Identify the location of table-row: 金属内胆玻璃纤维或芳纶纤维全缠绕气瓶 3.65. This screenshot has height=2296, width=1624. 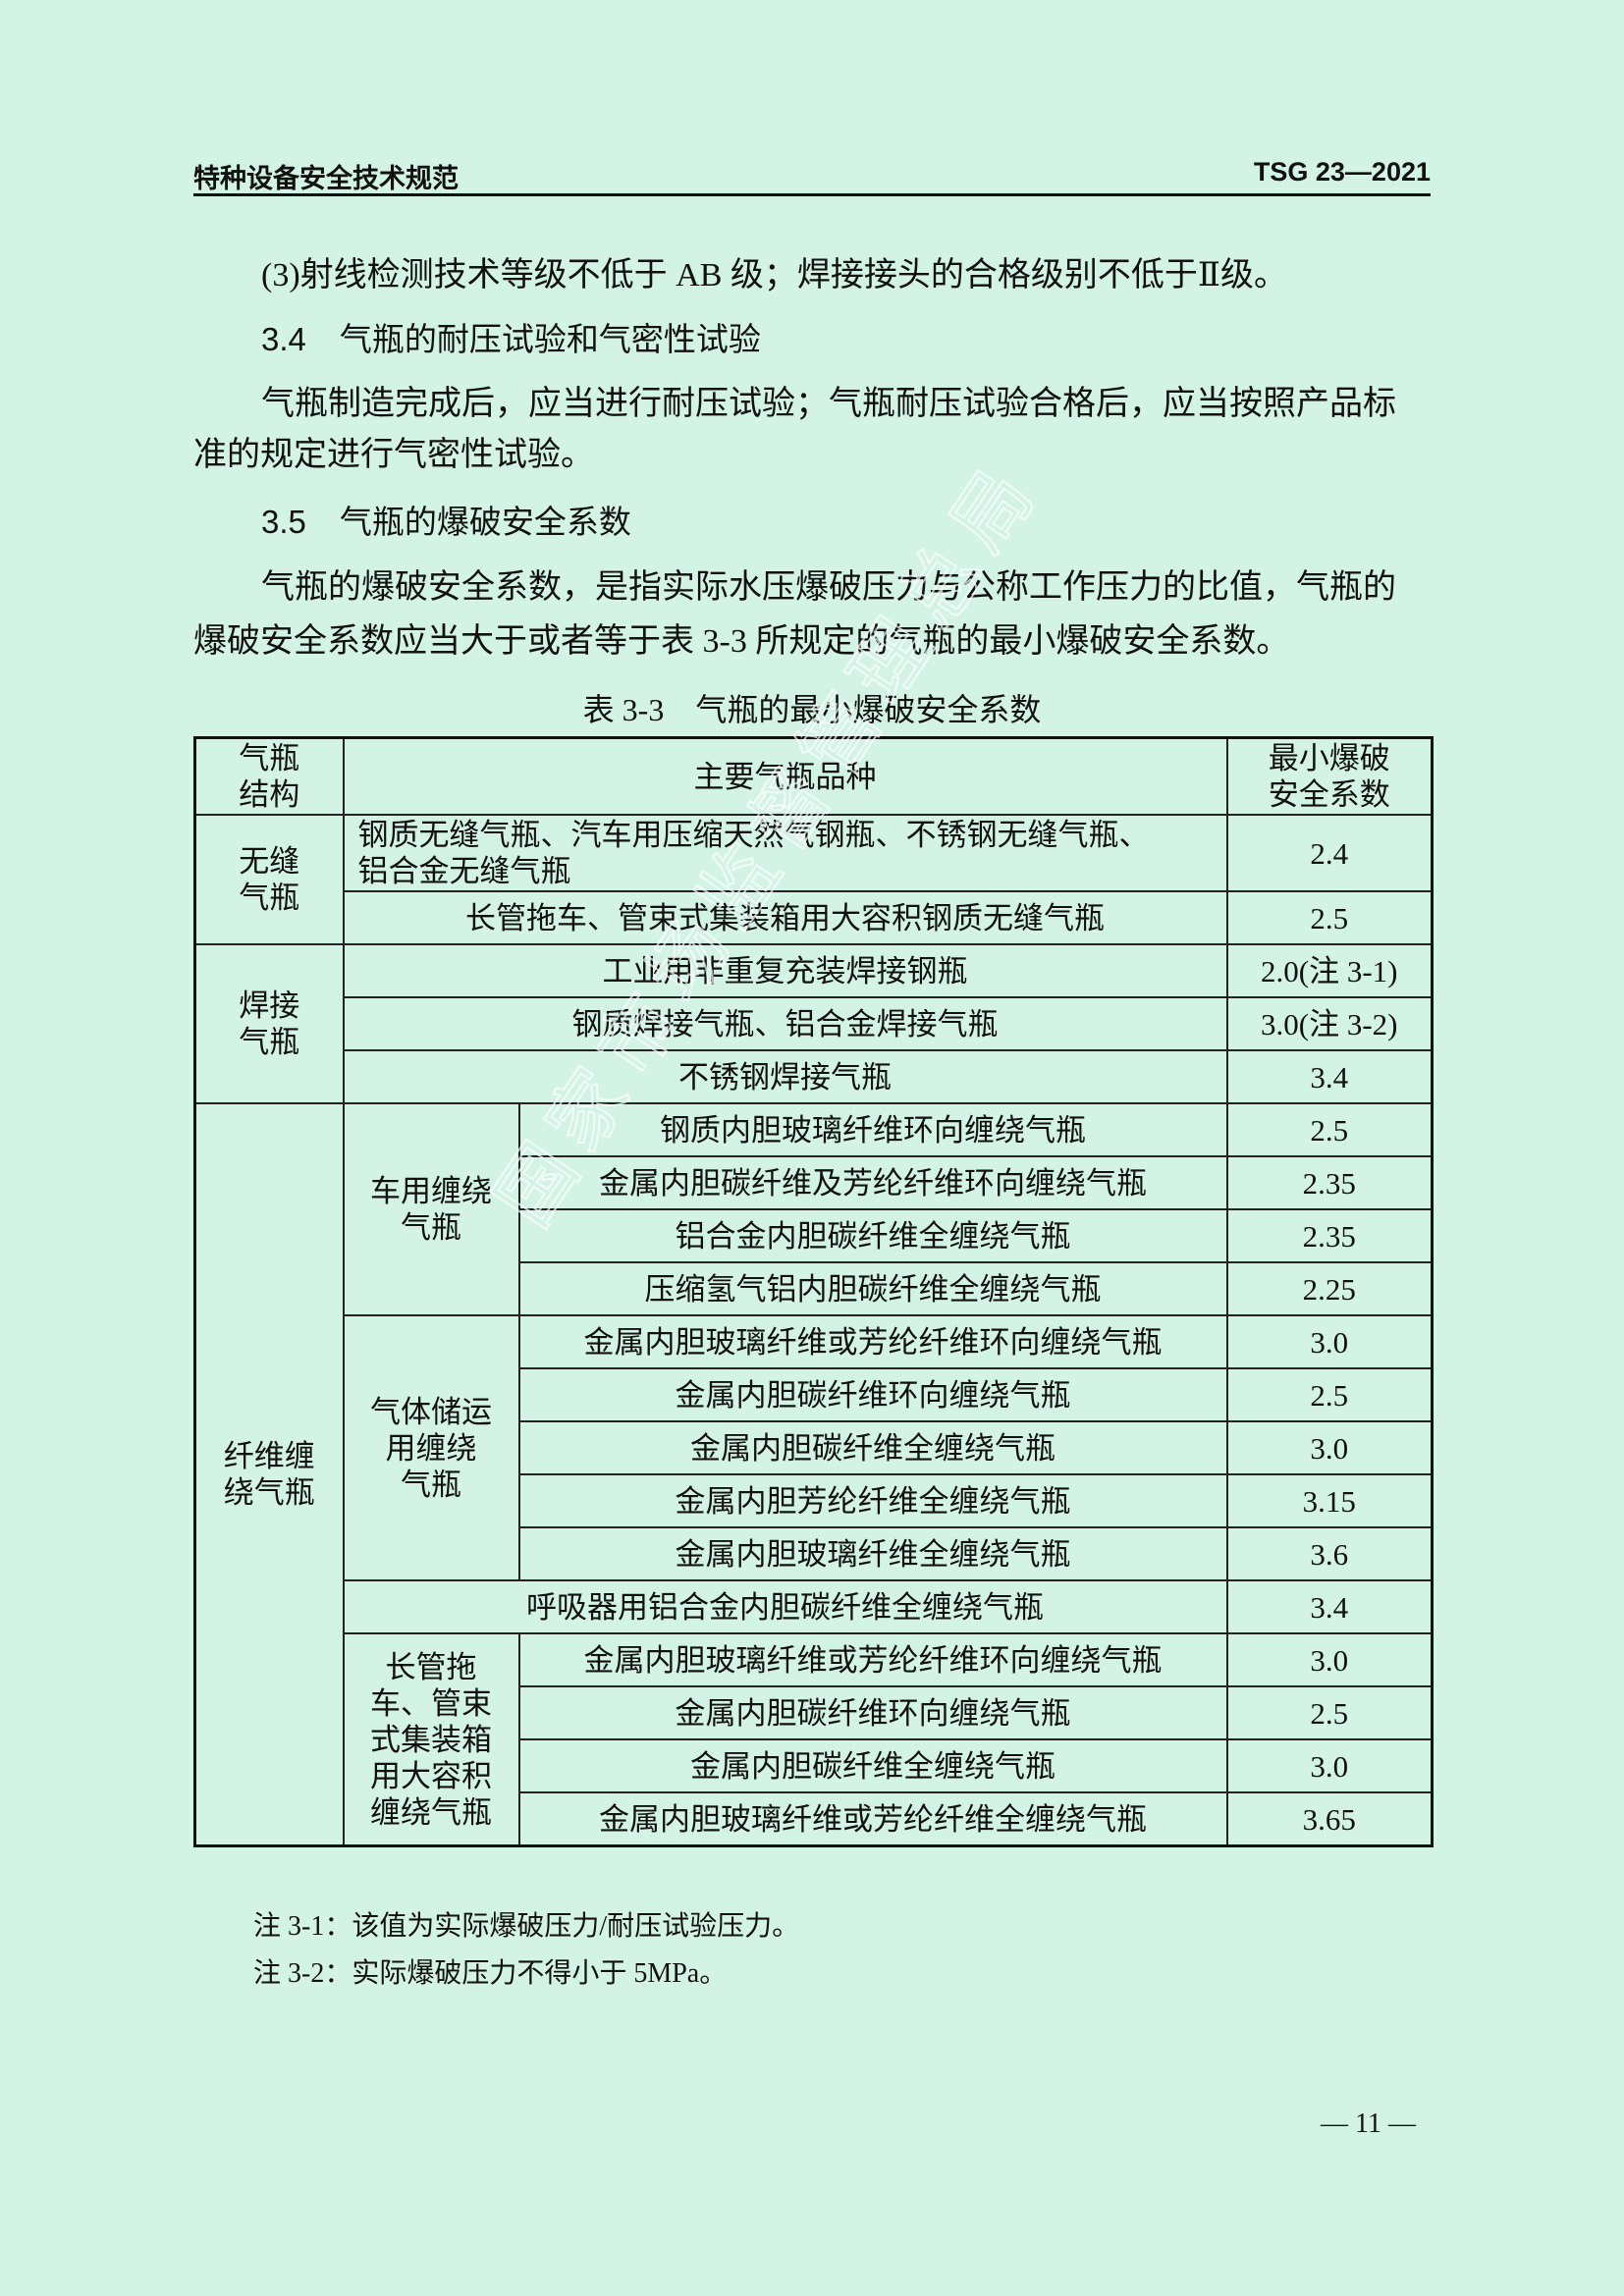
(814, 1819).